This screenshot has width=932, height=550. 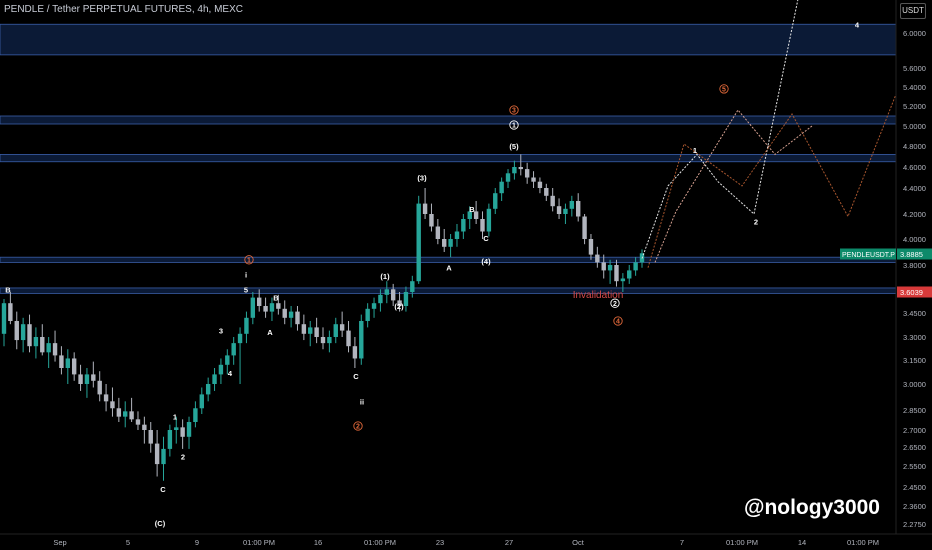 I want to click on x-tick-label: 7, so click(x=682, y=542).